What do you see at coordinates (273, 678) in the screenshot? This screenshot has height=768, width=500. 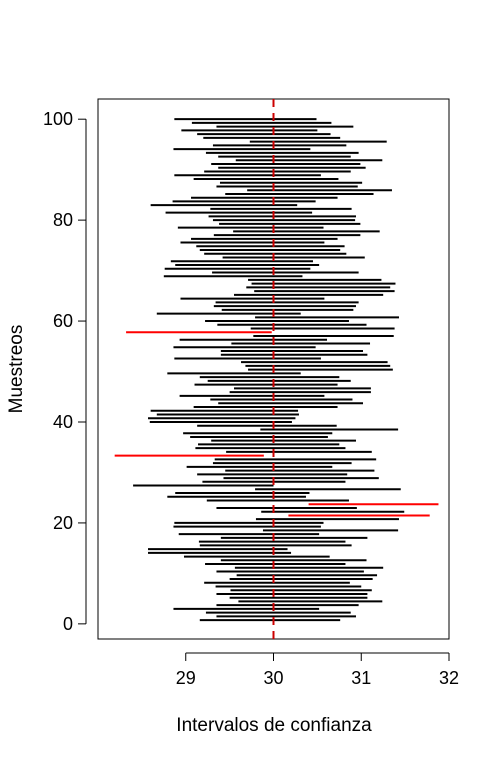 I see `x-tick-label: 30` at bounding box center [273, 678].